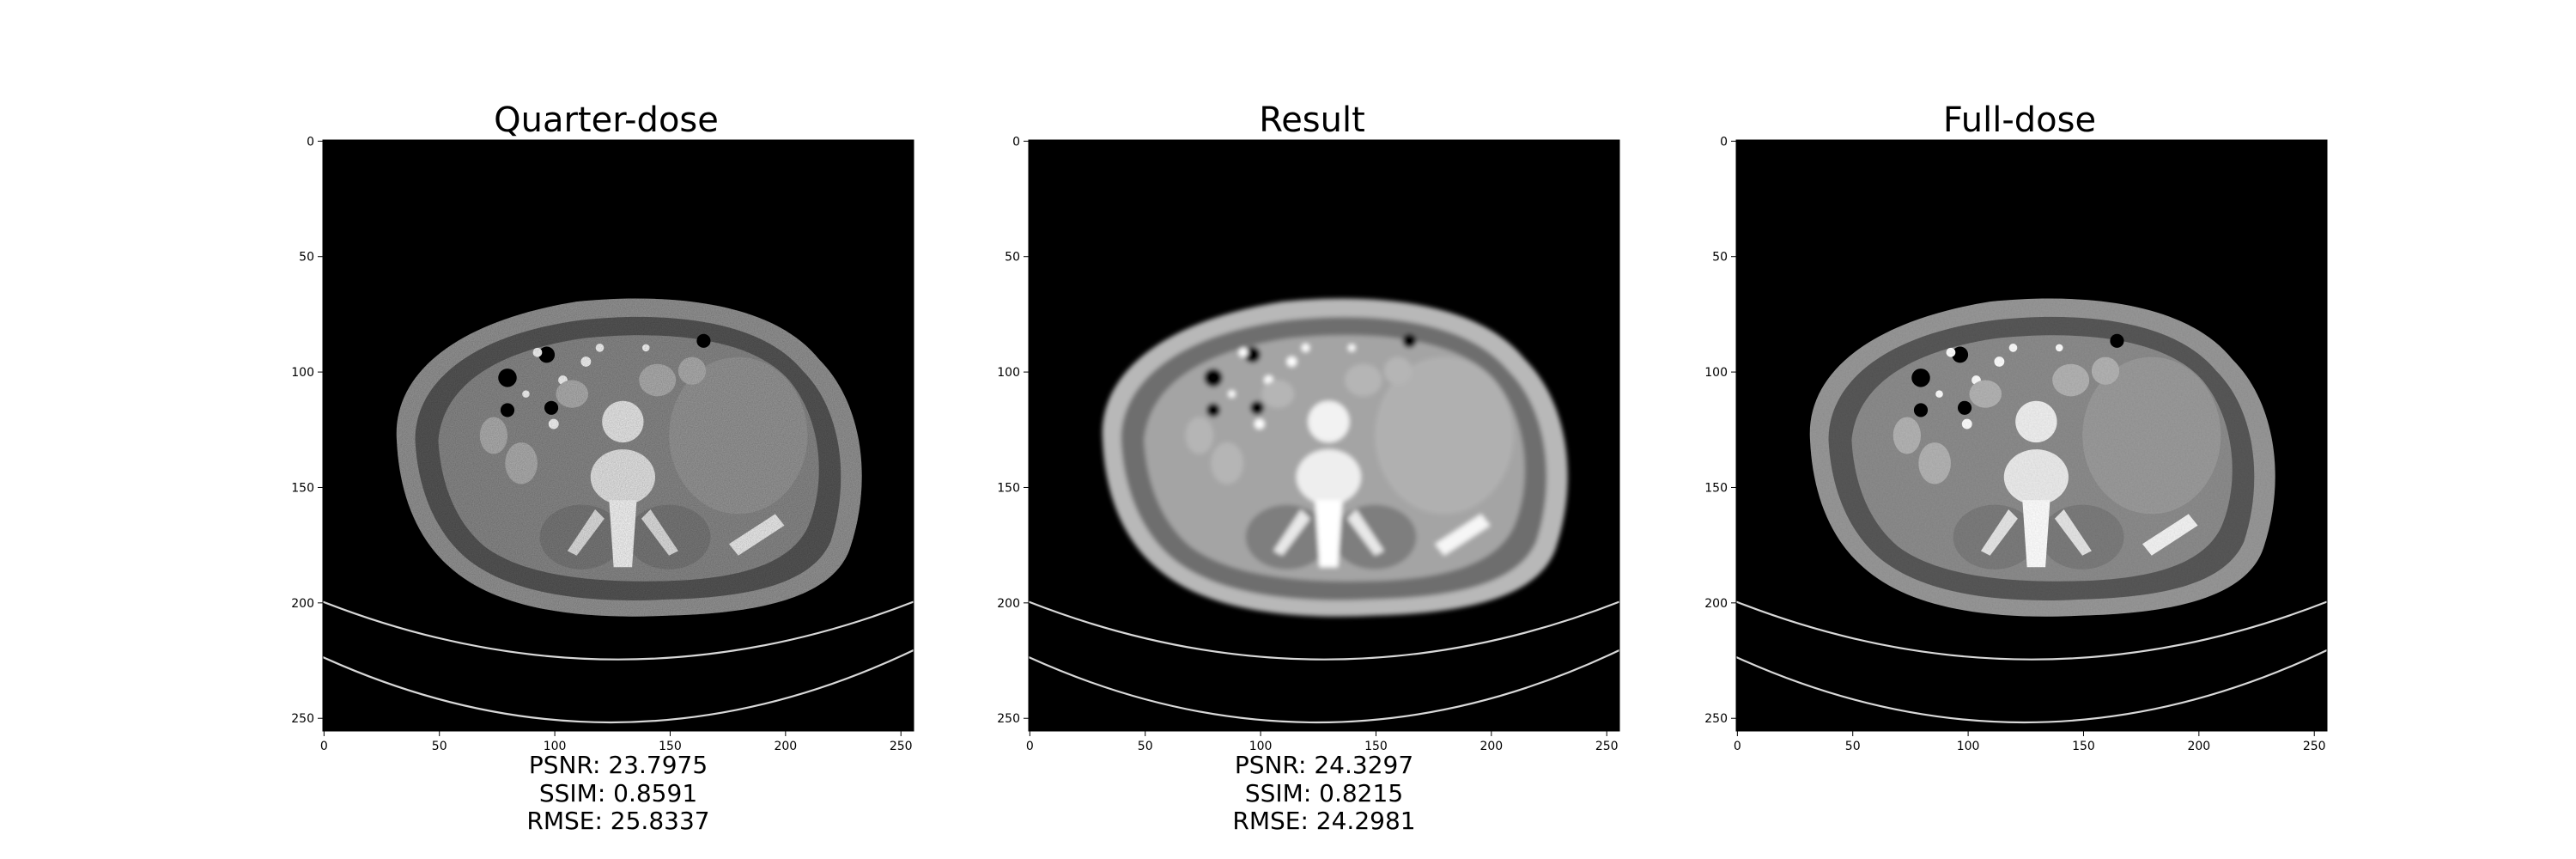  What do you see at coordinates (311, 142) in the screenshot?
I see `y-tick-label: 0` at bounding box center [311, 142].